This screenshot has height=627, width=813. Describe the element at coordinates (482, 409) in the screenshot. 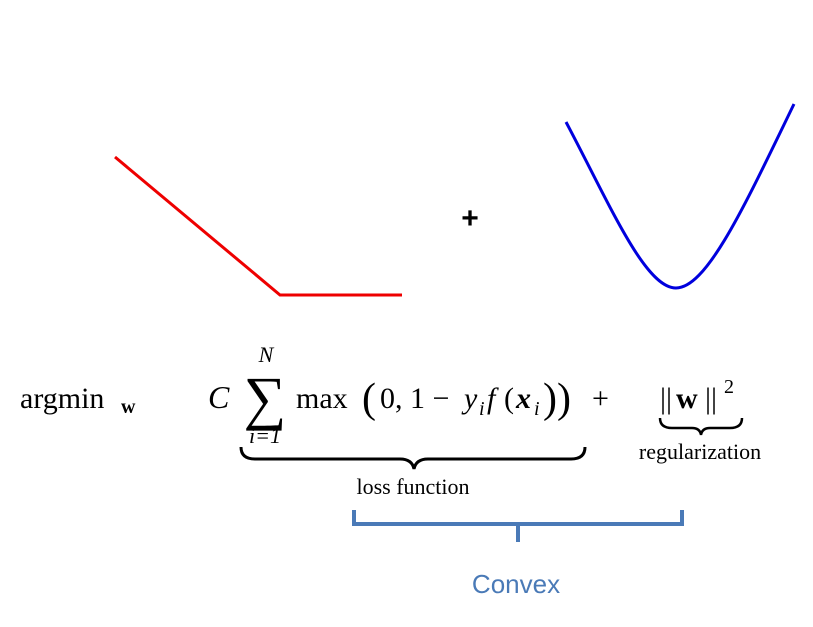

I see `label-y-subscript: i` at that location.